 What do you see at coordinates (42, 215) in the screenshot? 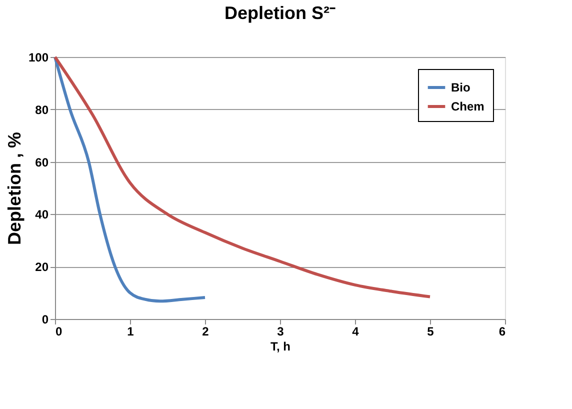
I see `y-tick-label: 40` at bounding box center [42, 215].